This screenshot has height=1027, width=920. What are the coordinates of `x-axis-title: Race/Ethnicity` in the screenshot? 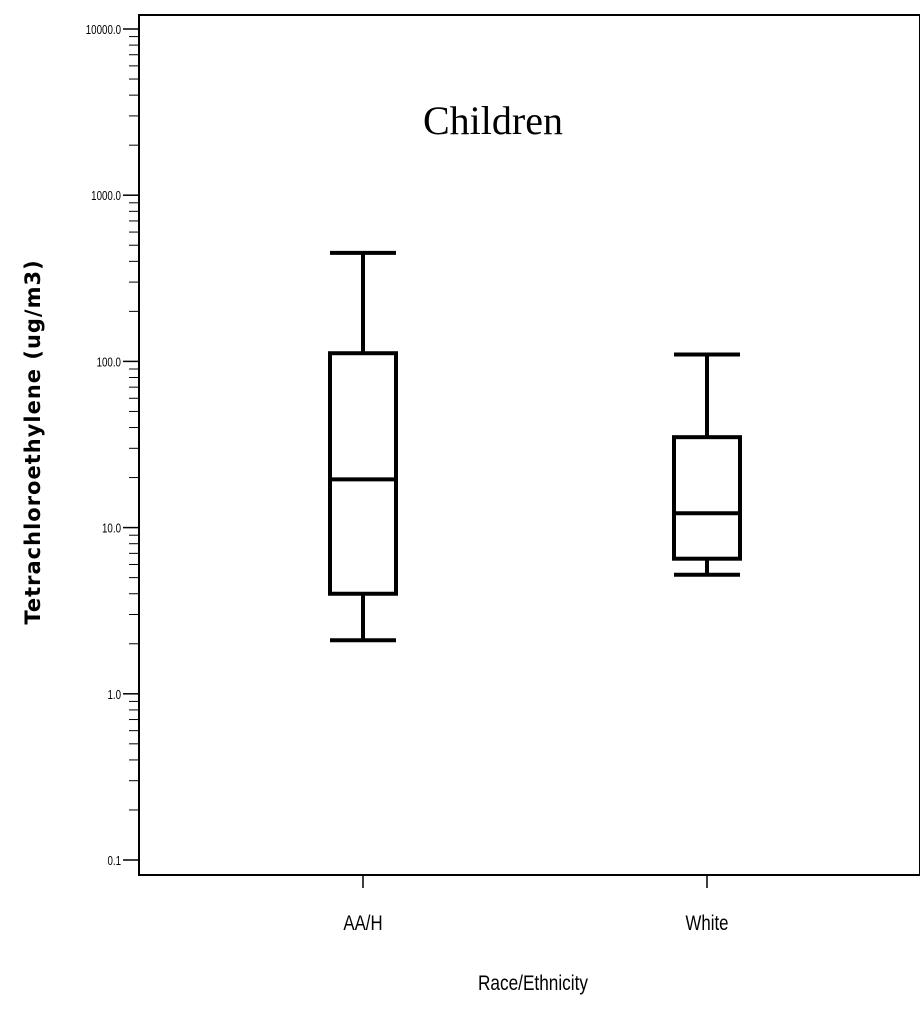 It's located at (533, 984).